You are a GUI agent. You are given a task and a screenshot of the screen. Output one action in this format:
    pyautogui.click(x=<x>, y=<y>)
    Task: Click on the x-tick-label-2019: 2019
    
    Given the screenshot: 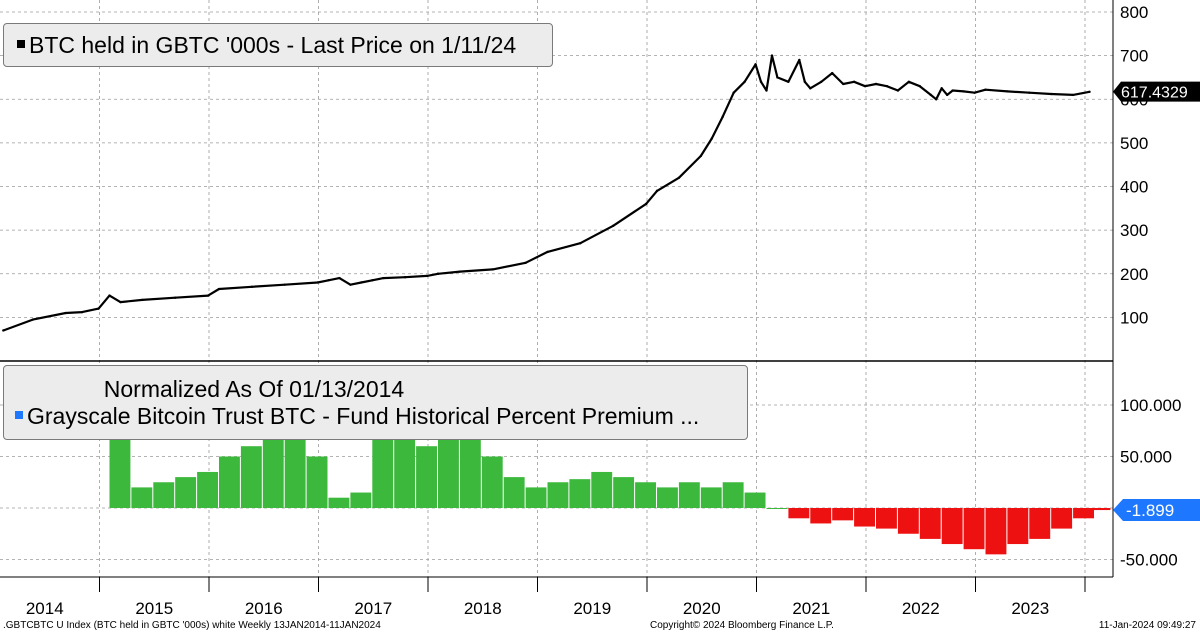 What is the action you would take?
    pyautogui.click(x=592, y=608)
    